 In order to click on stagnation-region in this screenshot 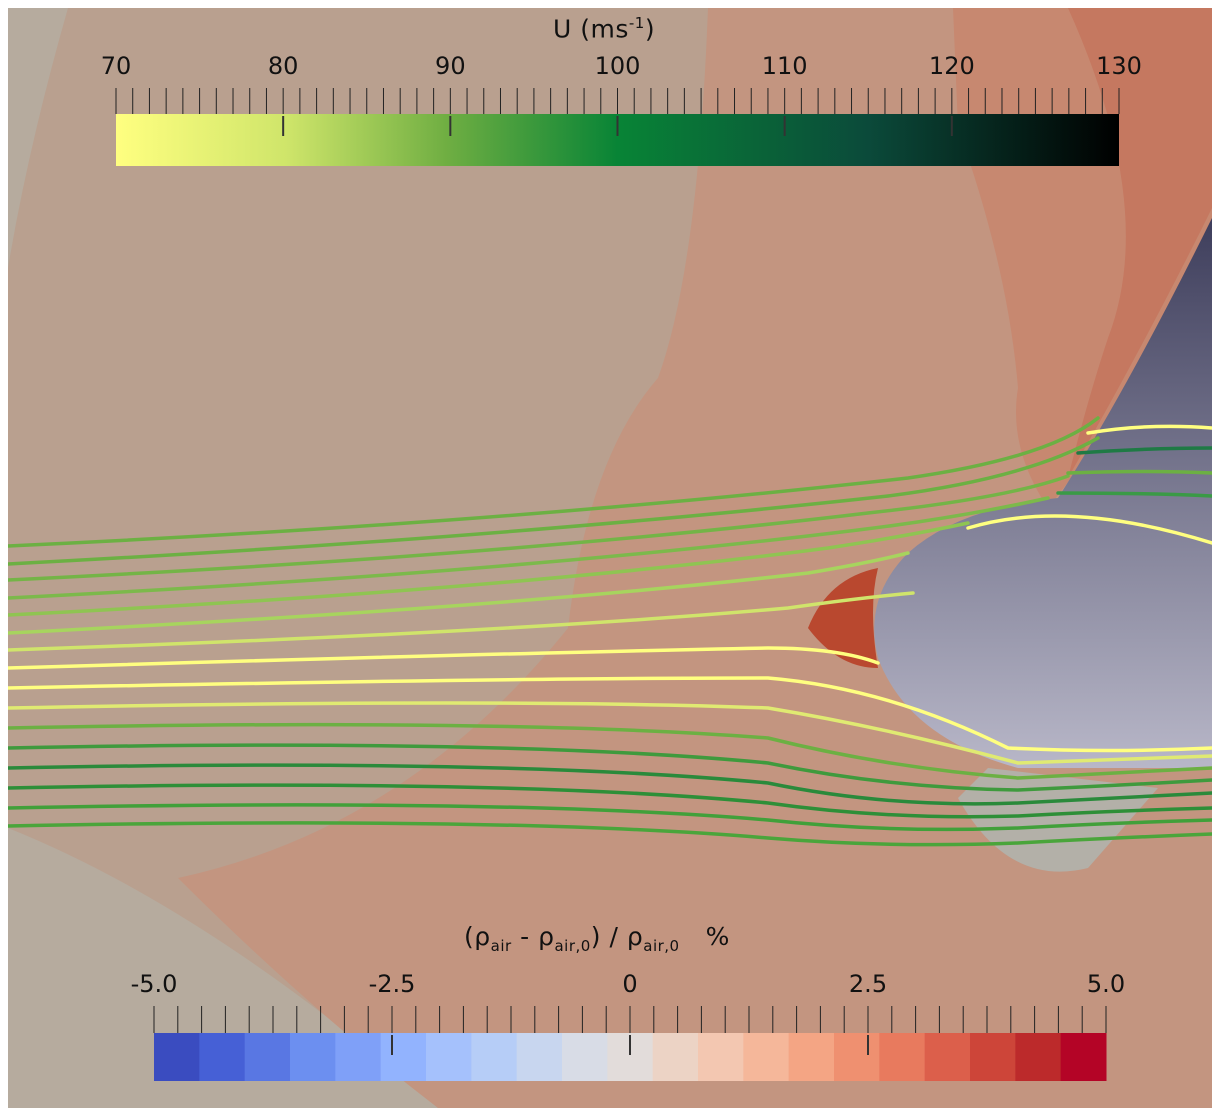, I will do `click(843, 618)`.